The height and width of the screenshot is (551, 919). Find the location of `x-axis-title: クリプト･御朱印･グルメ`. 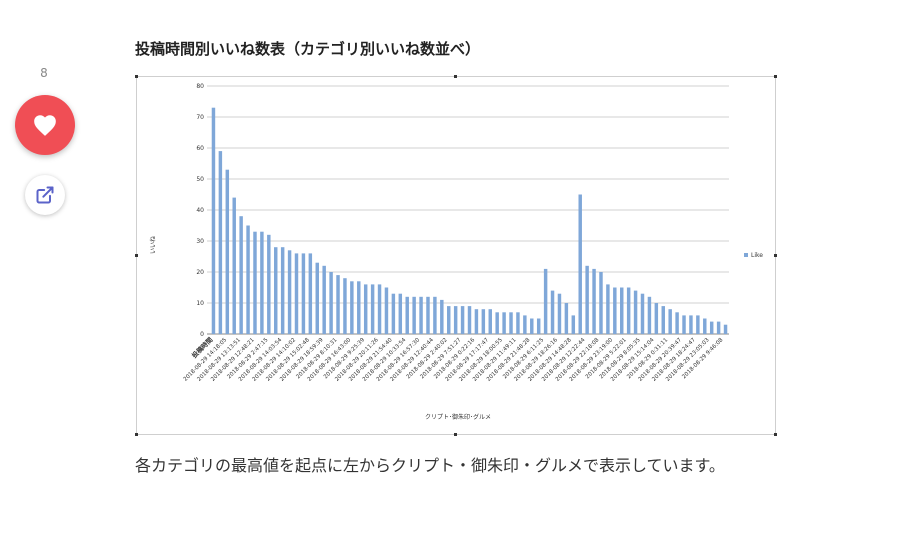

x-axis-title: クリプト･御朱印･グルメ is located at coordinates (458, 417).